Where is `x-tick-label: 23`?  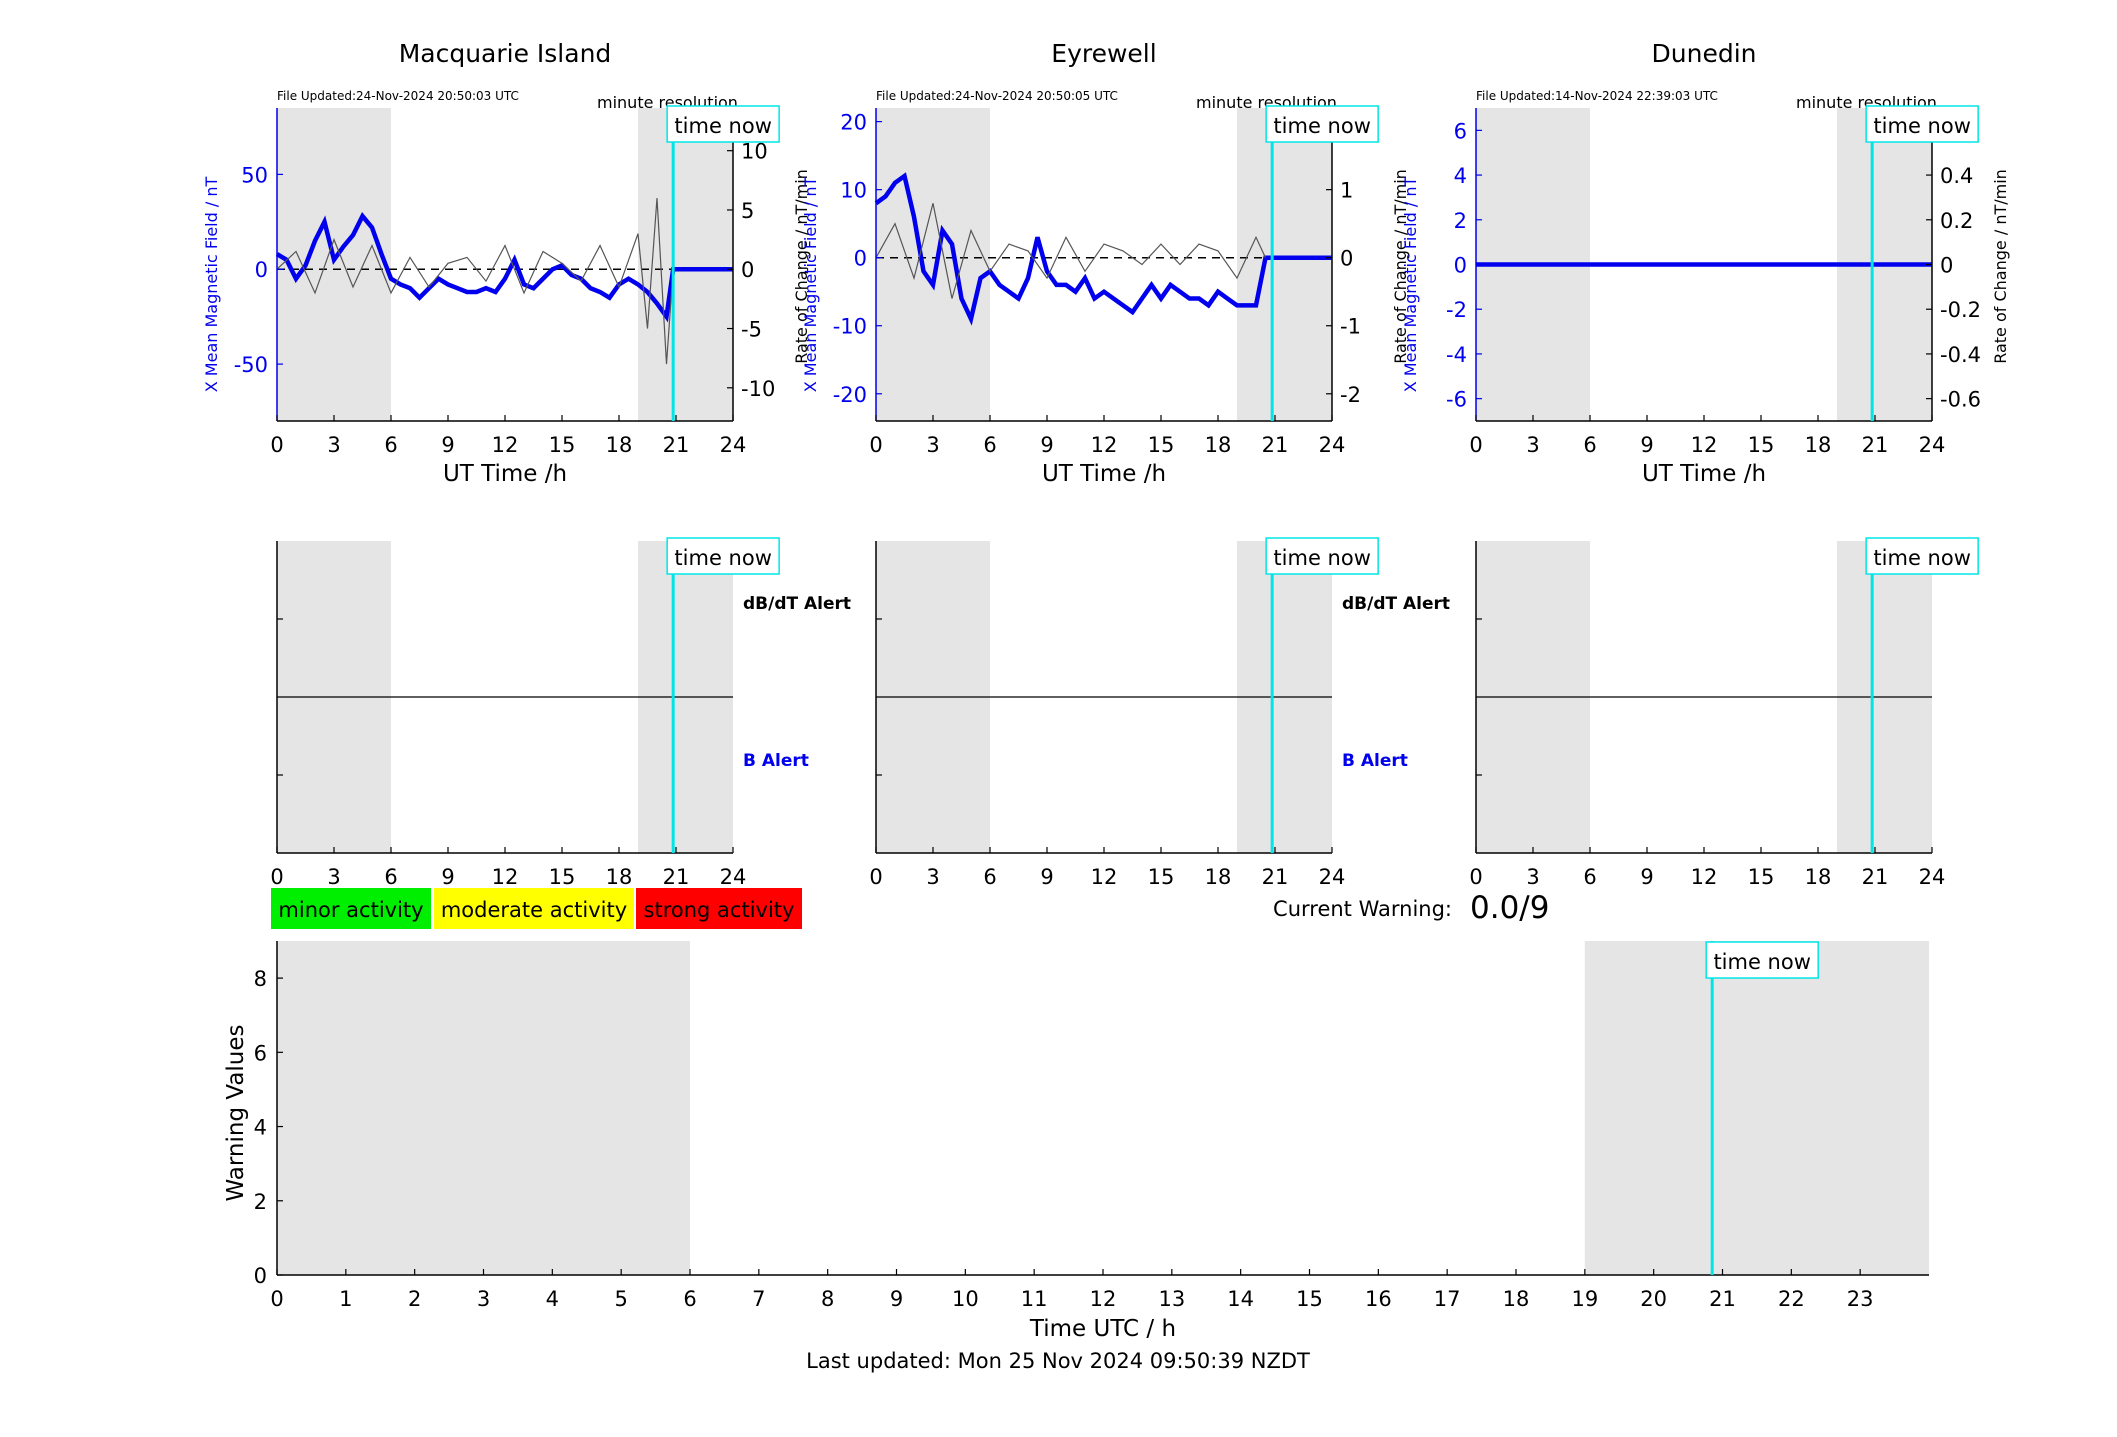 x-tick-label: 23 is located at coordinates (1860, 1299).